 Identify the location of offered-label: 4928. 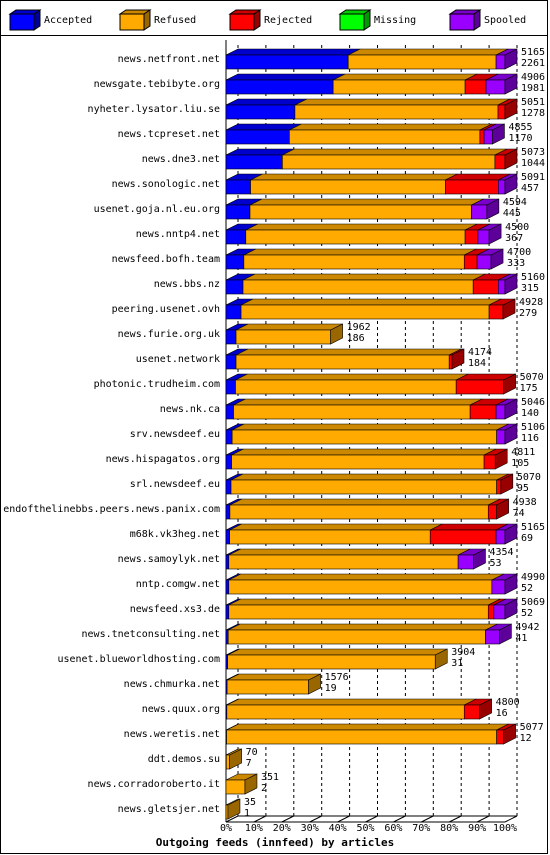
(531, 302).